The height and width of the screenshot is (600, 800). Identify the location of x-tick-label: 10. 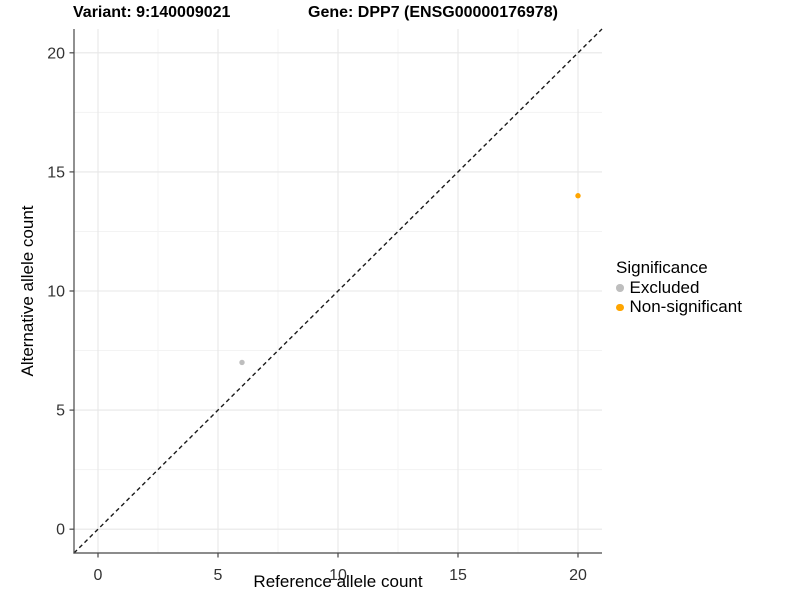
(338, 575).